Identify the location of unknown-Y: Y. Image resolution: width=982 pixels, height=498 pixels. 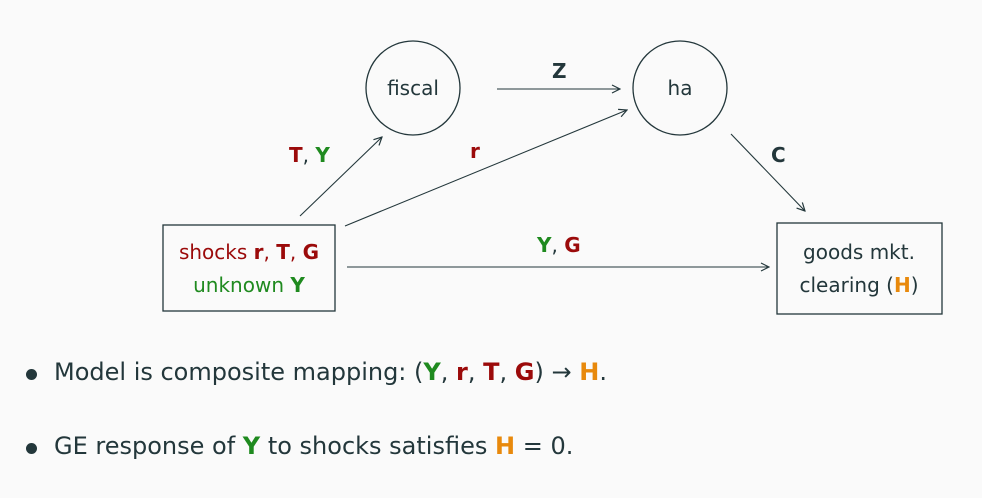
(297, 285).